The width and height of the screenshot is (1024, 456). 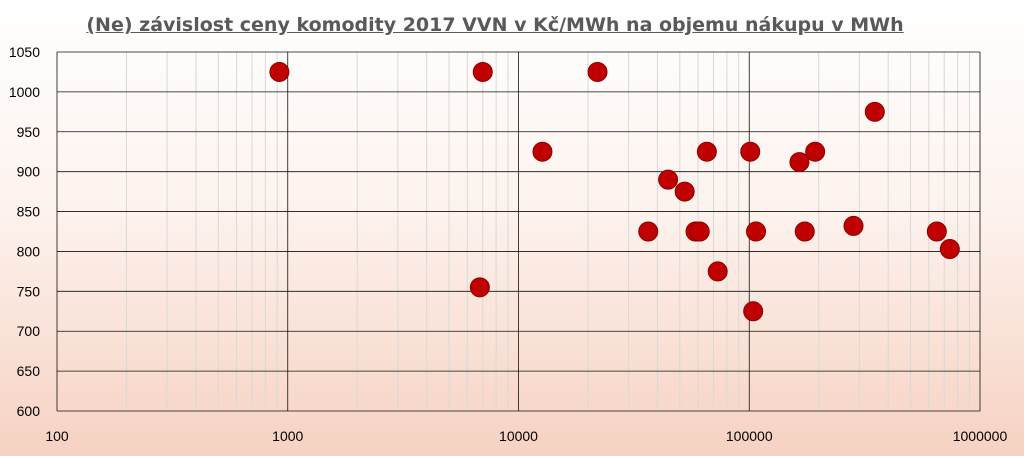 I want to click on y-tick-label: 850, so click(x=29, y=212).